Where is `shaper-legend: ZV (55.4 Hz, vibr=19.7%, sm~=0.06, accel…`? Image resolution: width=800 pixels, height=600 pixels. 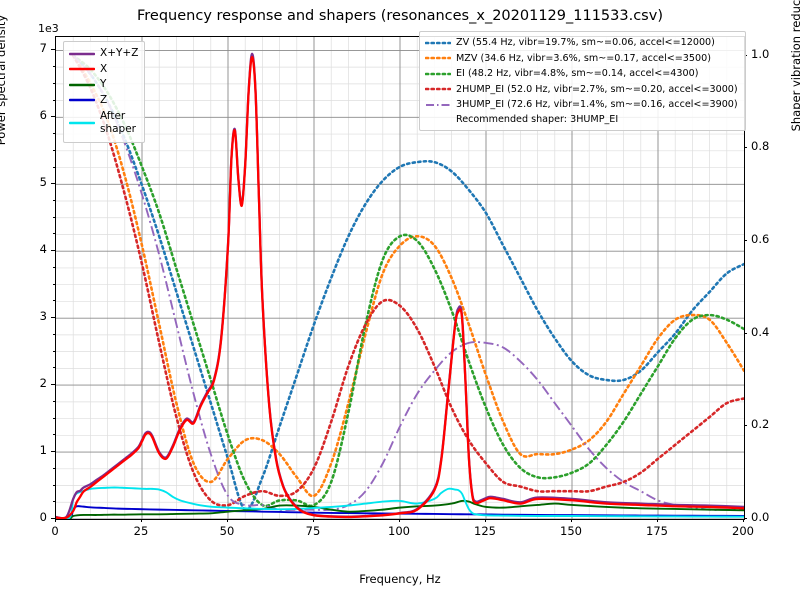 shaper-legend: ZV (55.4 Hz, vibr=19.7%, sm~=0.06, accel… is located at coordinates (582, 81).